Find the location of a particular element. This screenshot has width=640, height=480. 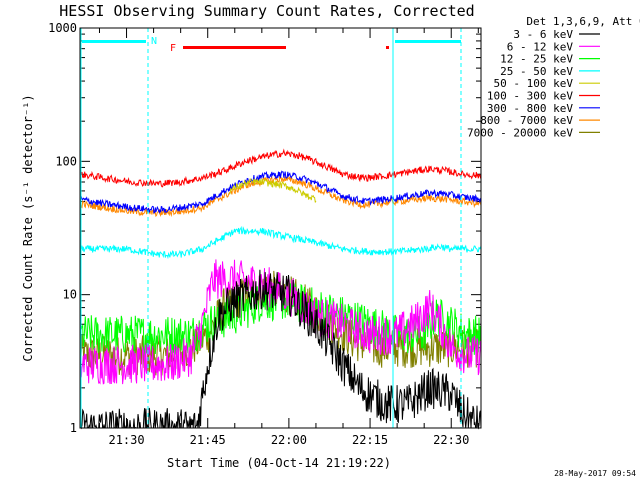

legend-label: 100 - 300 keV is located at coordinates (530, 96).